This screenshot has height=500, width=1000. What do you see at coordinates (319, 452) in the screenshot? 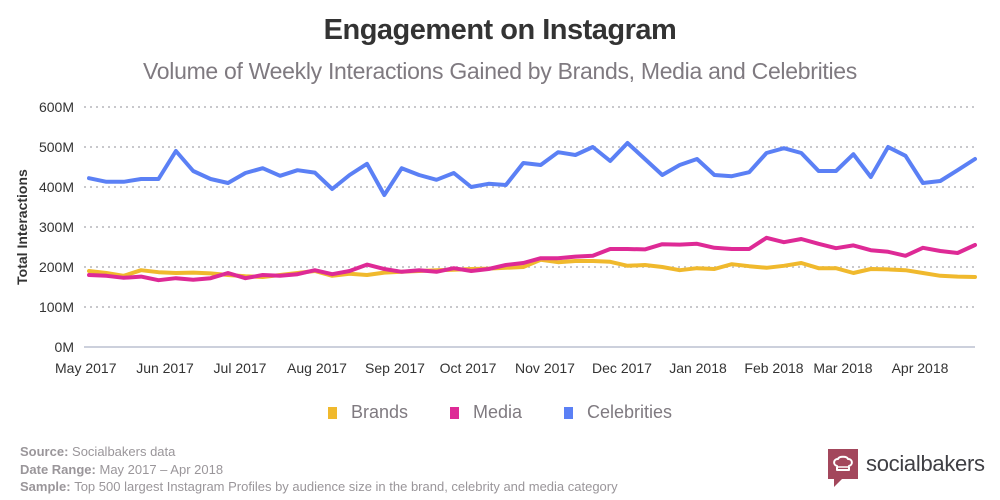
I see `source-line: Source: Socialbakers data` at bounding box center [319, 452].